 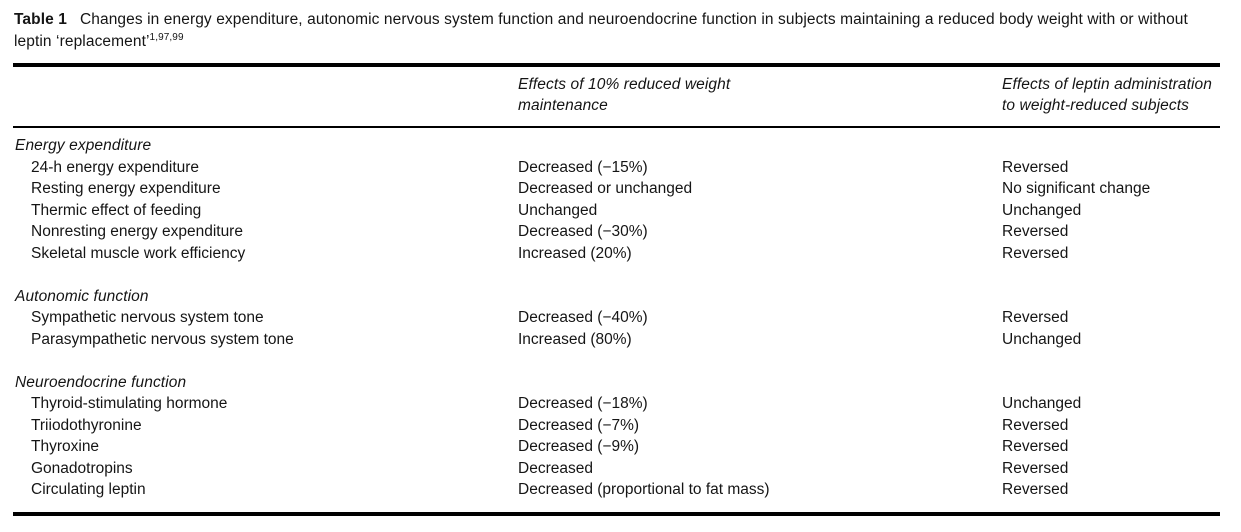 I want to click on row-label: Nonresting energy expenditure, so click(x=137, y=231).